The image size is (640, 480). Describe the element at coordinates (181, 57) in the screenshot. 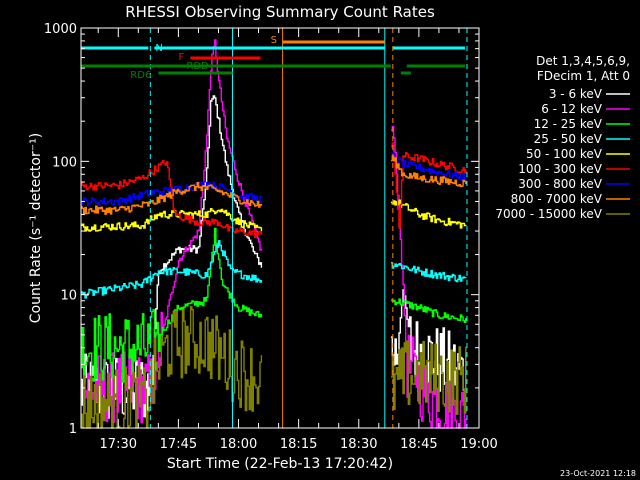

I see `flag-label-f: F` at that location.